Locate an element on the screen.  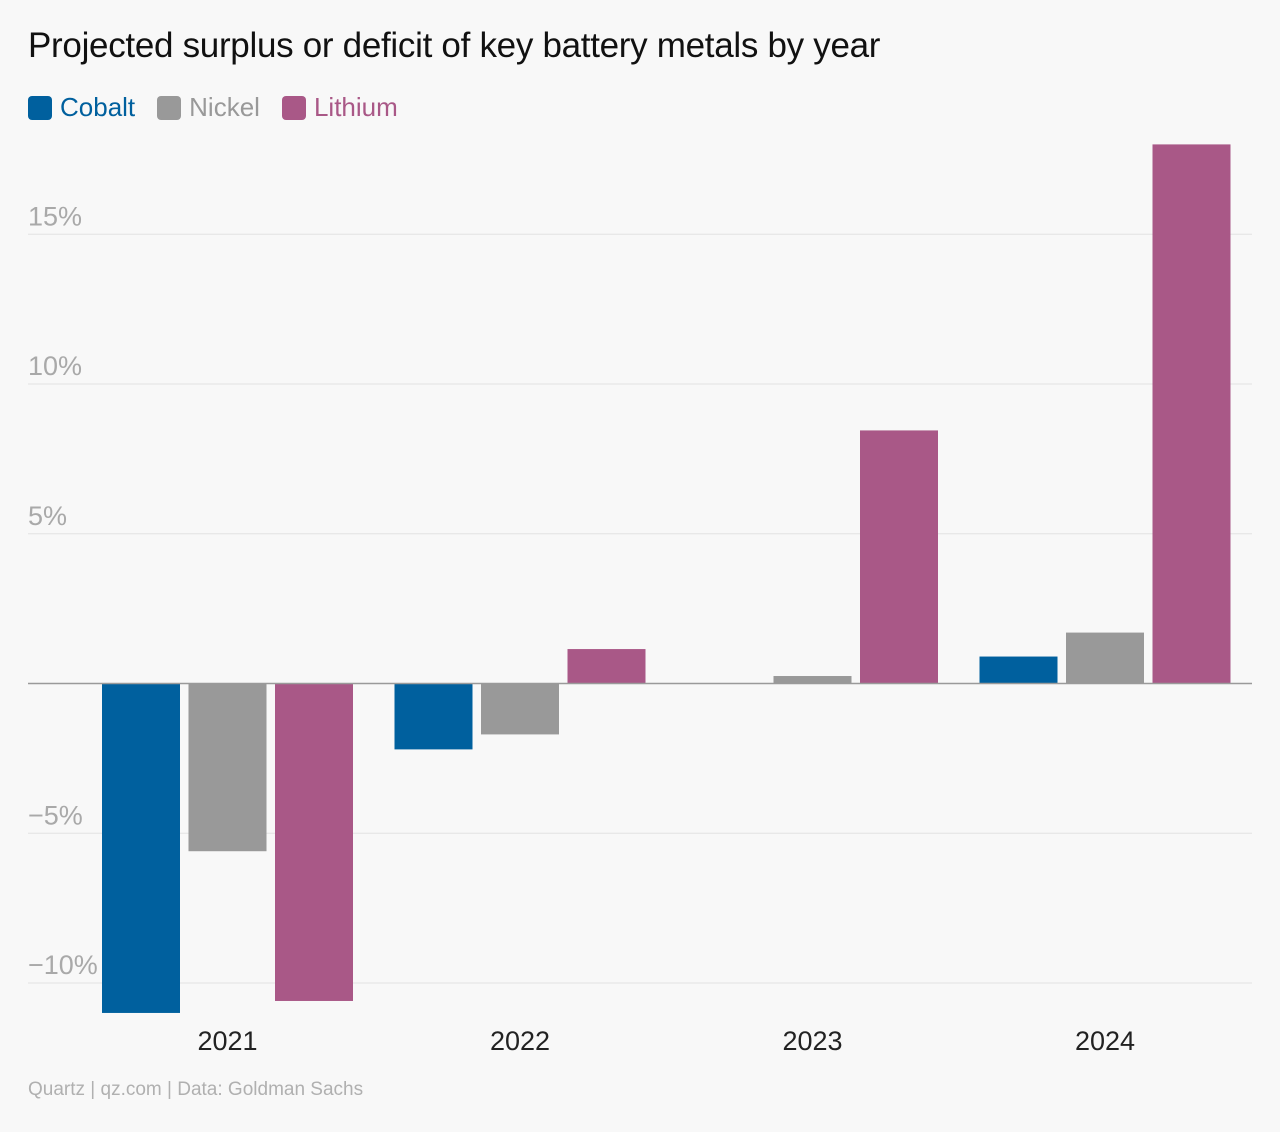
legend-swatch-nickel is located at coordinates (169, 107).